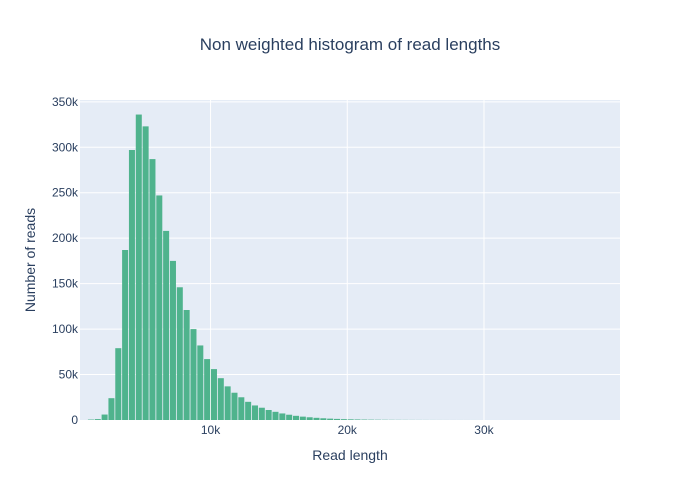 Image resolution: width=700 pixels, height=500 pixels. Describe the element at coordinates (65, 147) in the screenshot. I see `y-tick-label: 300k` at that location.